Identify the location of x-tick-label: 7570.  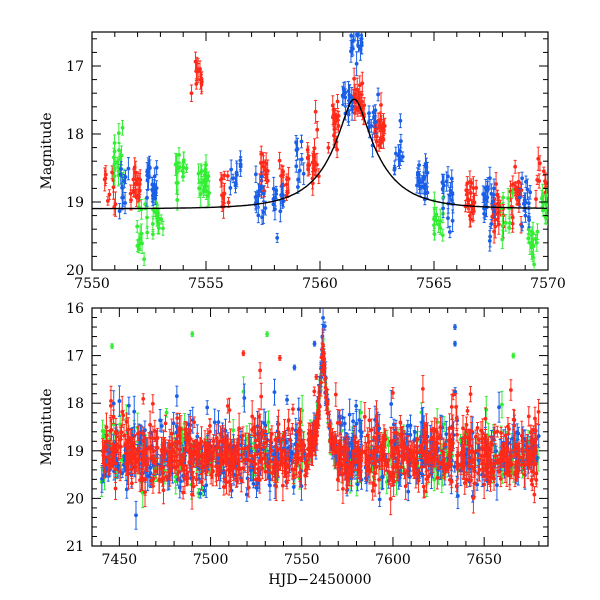
(548, 284).